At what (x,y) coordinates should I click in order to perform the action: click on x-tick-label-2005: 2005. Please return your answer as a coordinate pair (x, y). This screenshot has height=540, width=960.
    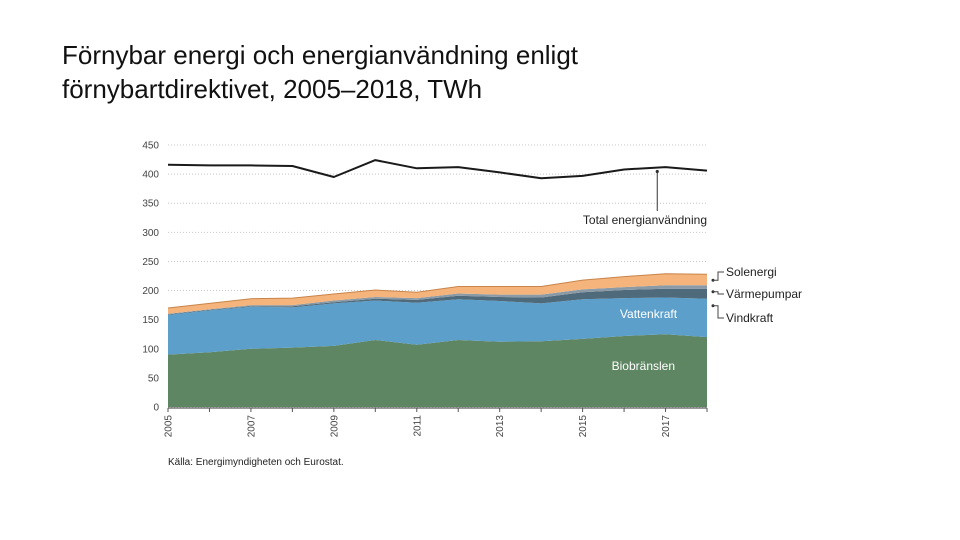
    Looking at the image, I should click on (169, 426).